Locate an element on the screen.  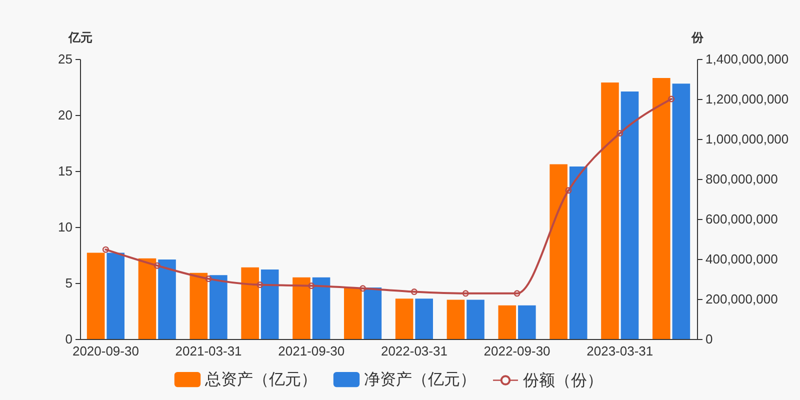
y-tick-label: 15 is located at coordinates (65, 171).